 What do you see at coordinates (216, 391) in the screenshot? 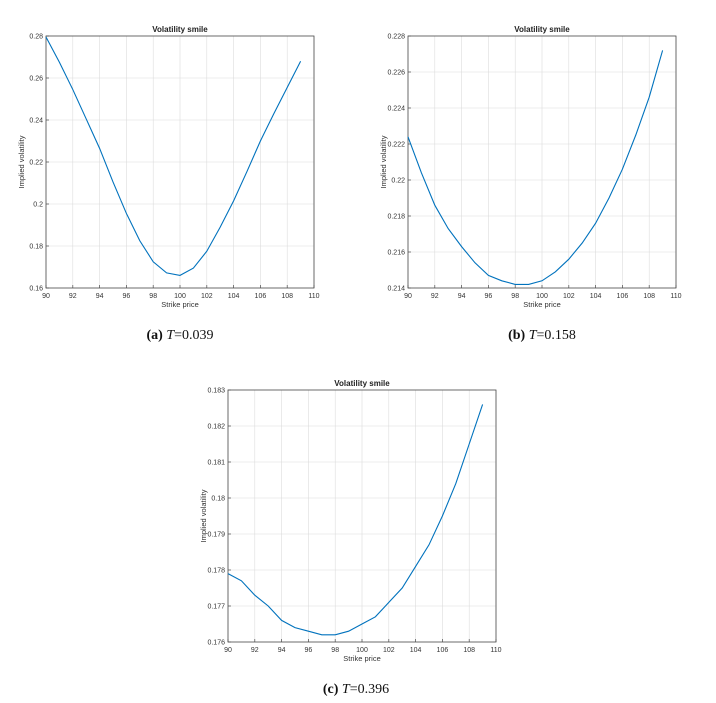
I see `y-tick-label-c-7: 0.183` at bounding box center [216, 391].